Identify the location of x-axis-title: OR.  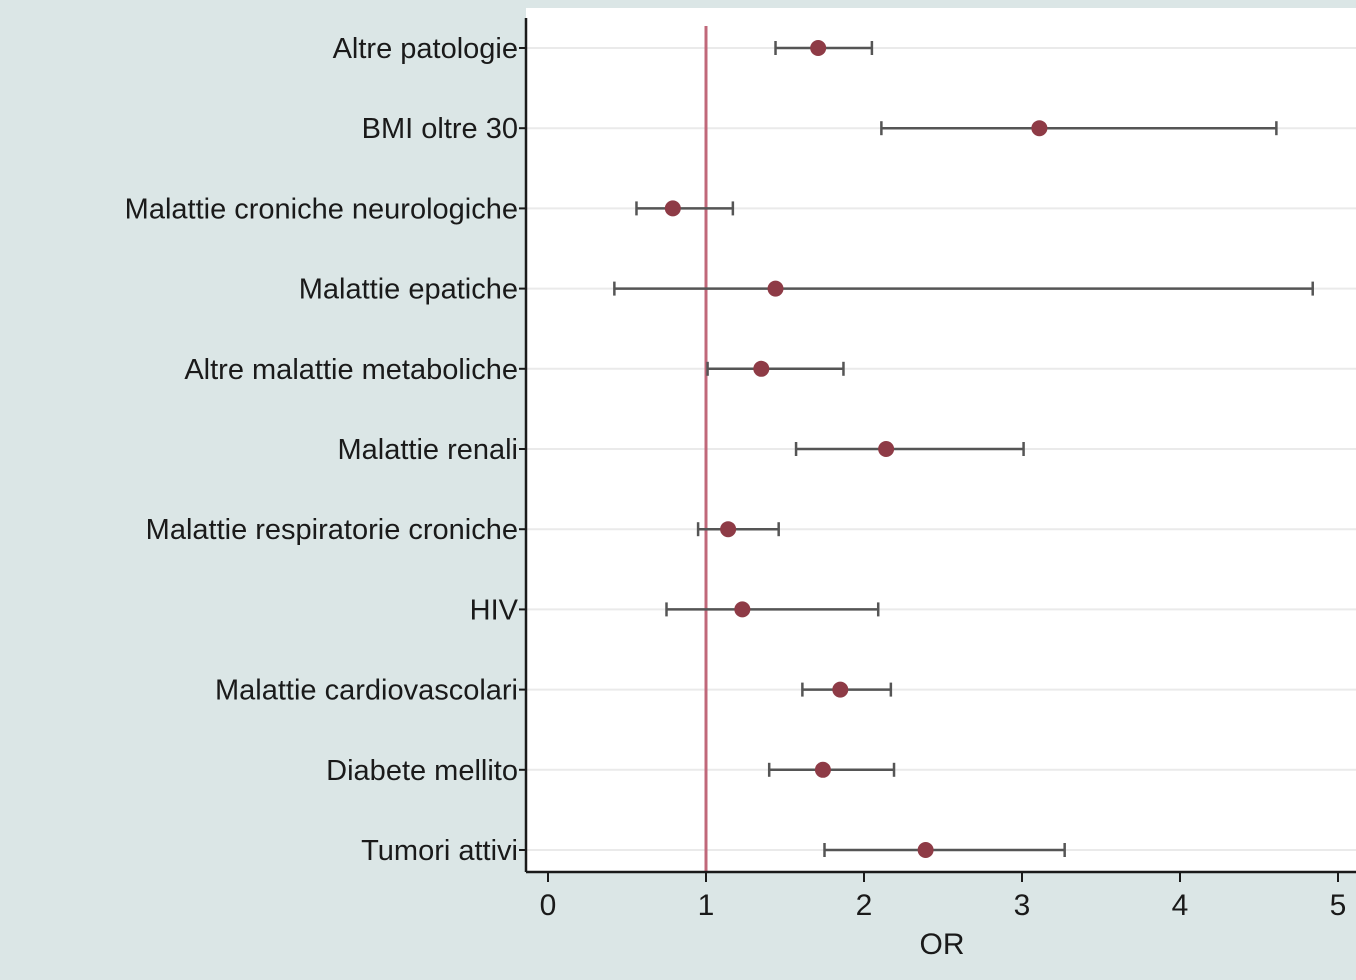
(942, 944).